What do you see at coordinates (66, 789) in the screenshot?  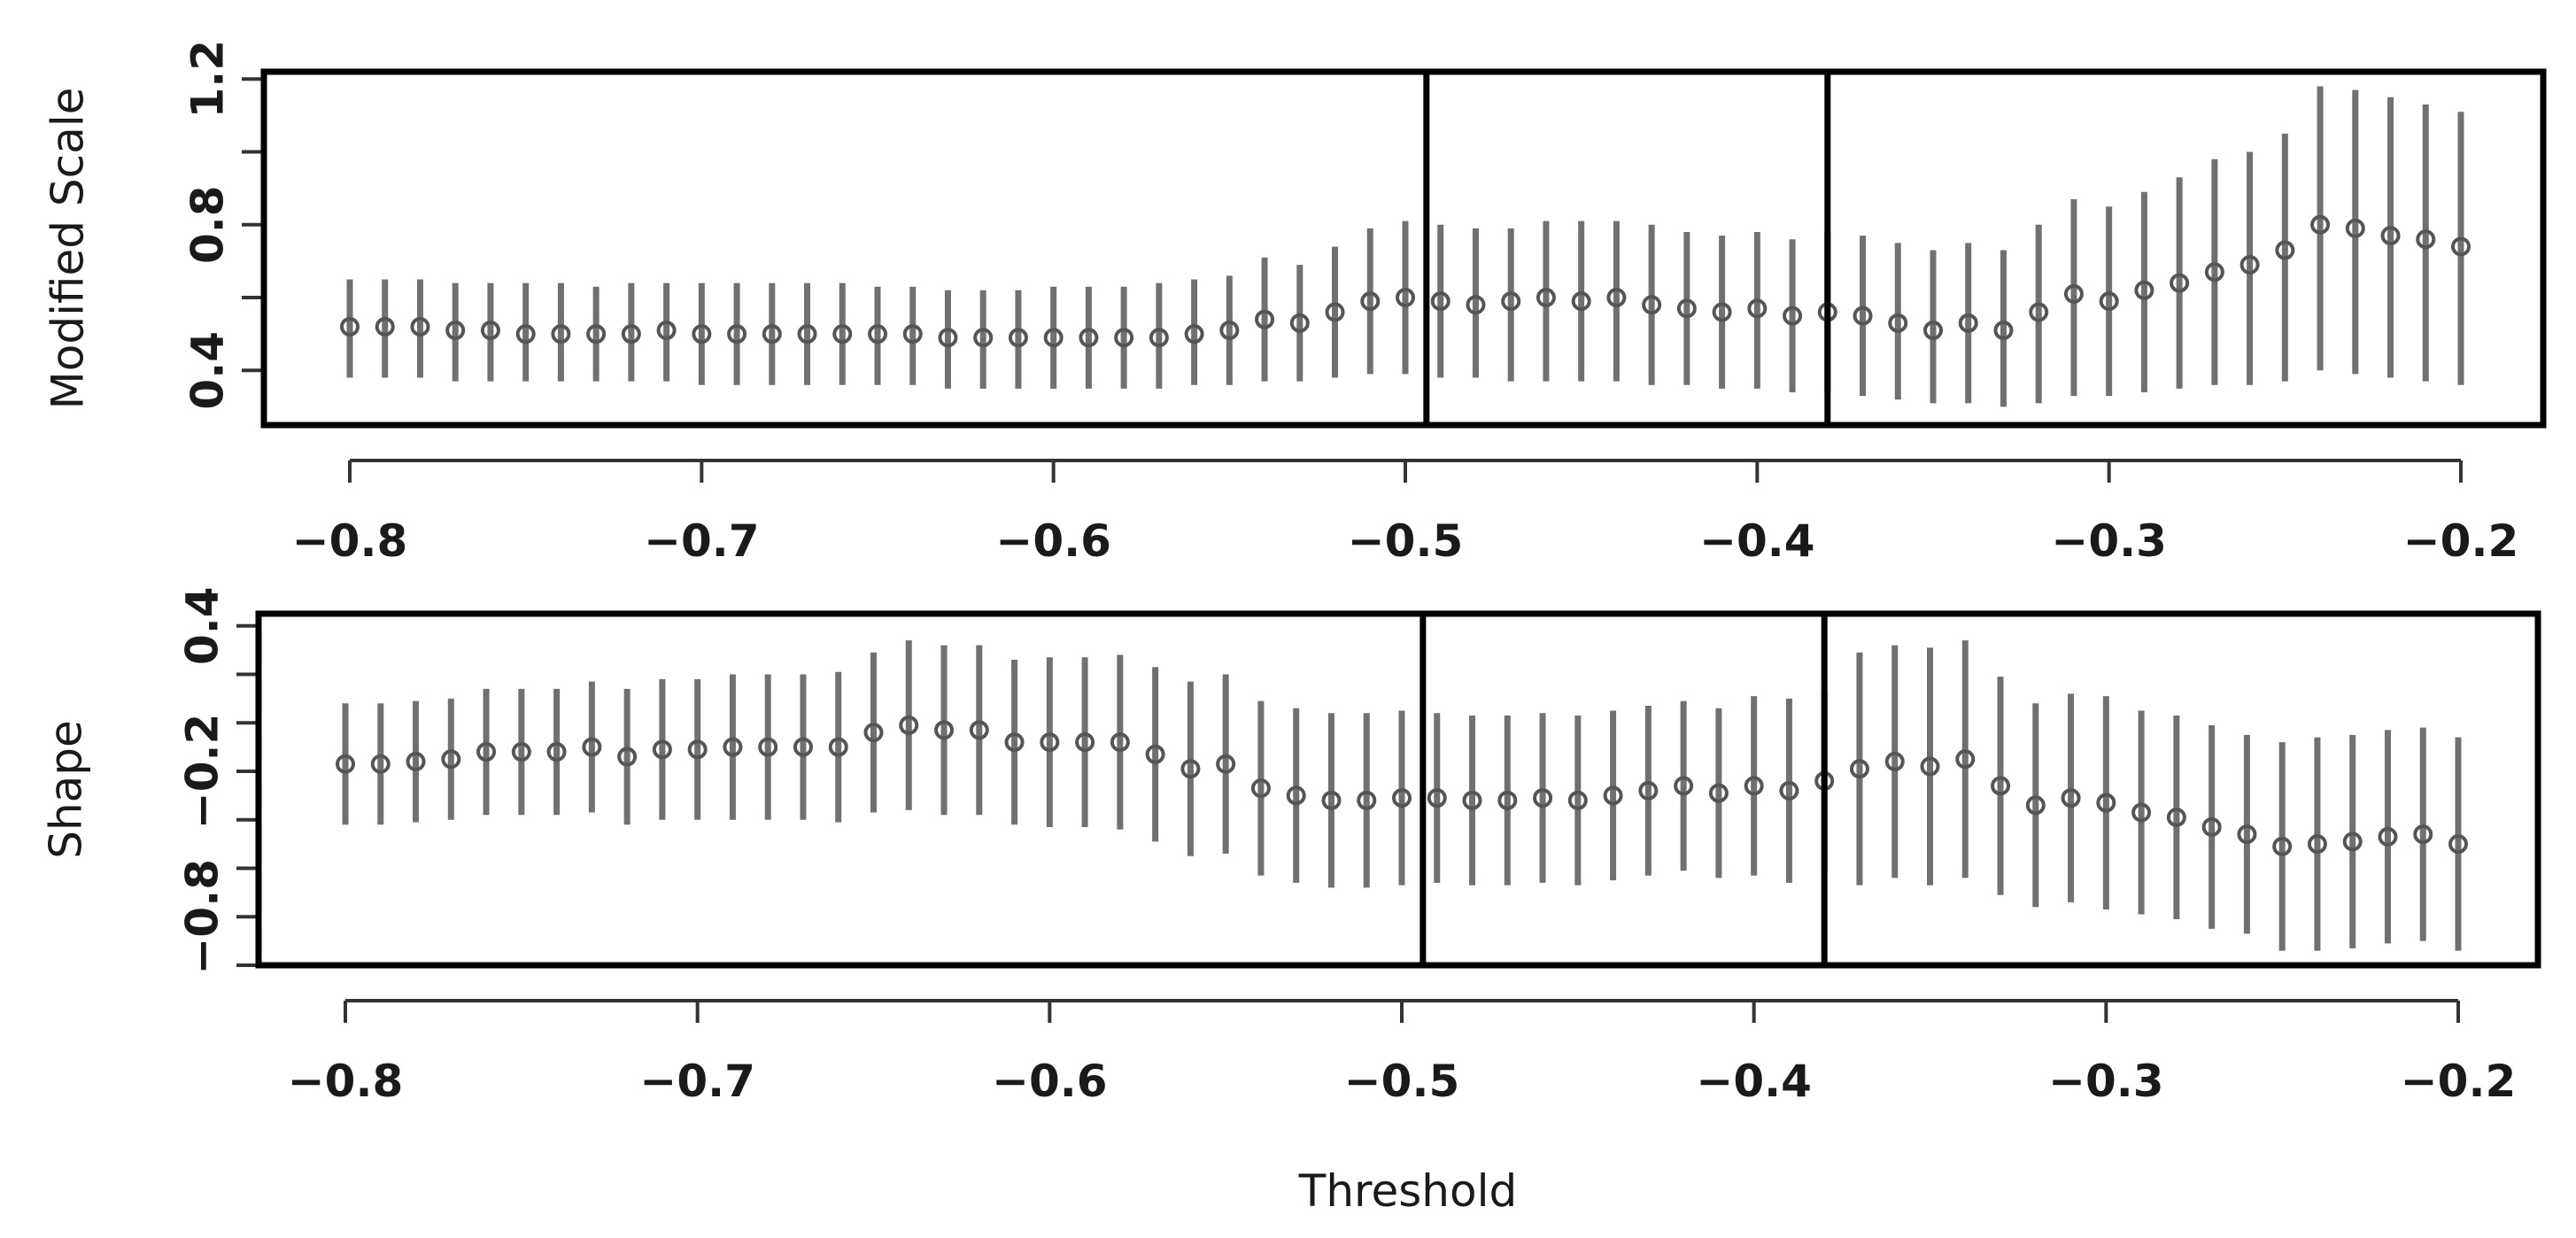 I see `y-axis-title: Shape` at bounding box center [66, 789].